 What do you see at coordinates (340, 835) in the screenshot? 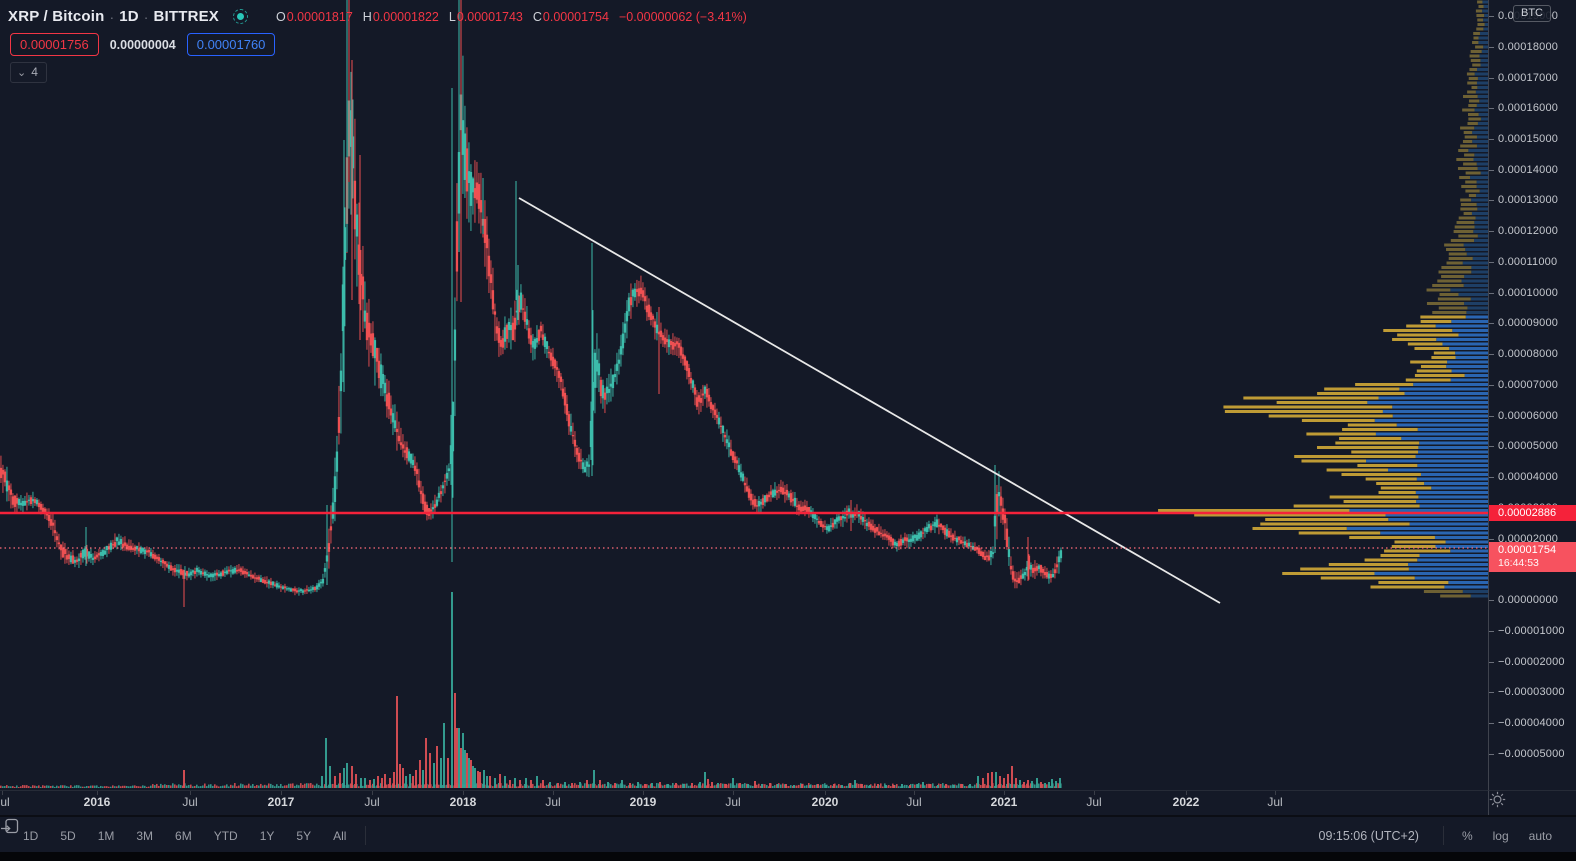
I see `range-button-All: All` at bounding box center [340, 835].